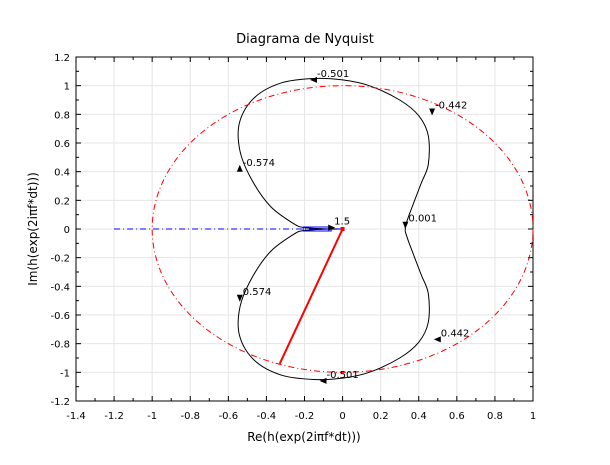 The width and height of the screenshot is (610, 465). Describe the element at coordinates (60, 259) in the screenshot. I see `y-tick-label: -0.2` at that location.